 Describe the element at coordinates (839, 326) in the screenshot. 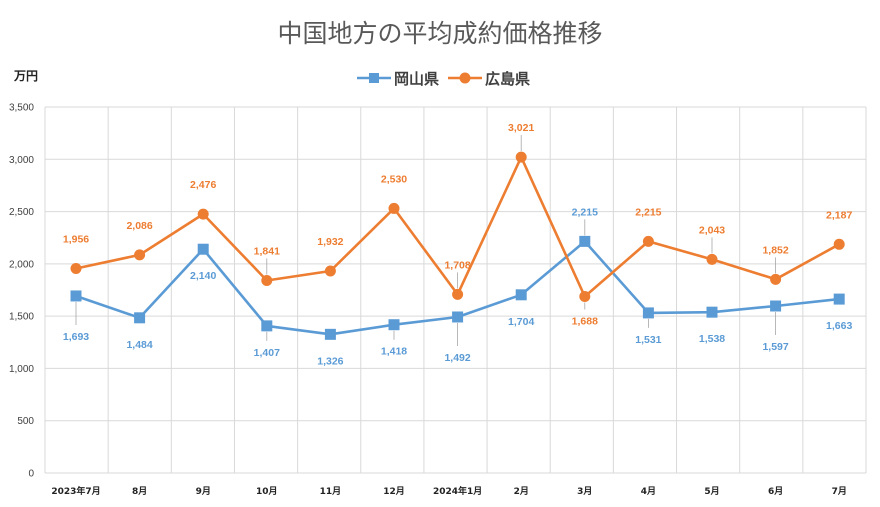

I see `data-label: 1,663` at that location.